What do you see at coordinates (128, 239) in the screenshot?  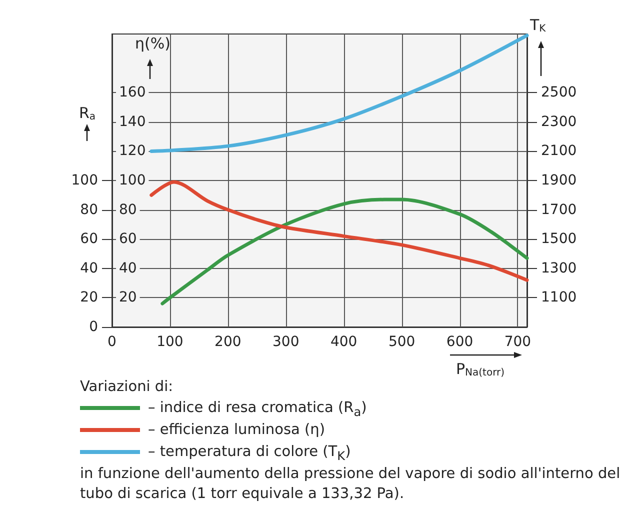 I see `y2-tick-label: 60` at bounding box center [128, 239].